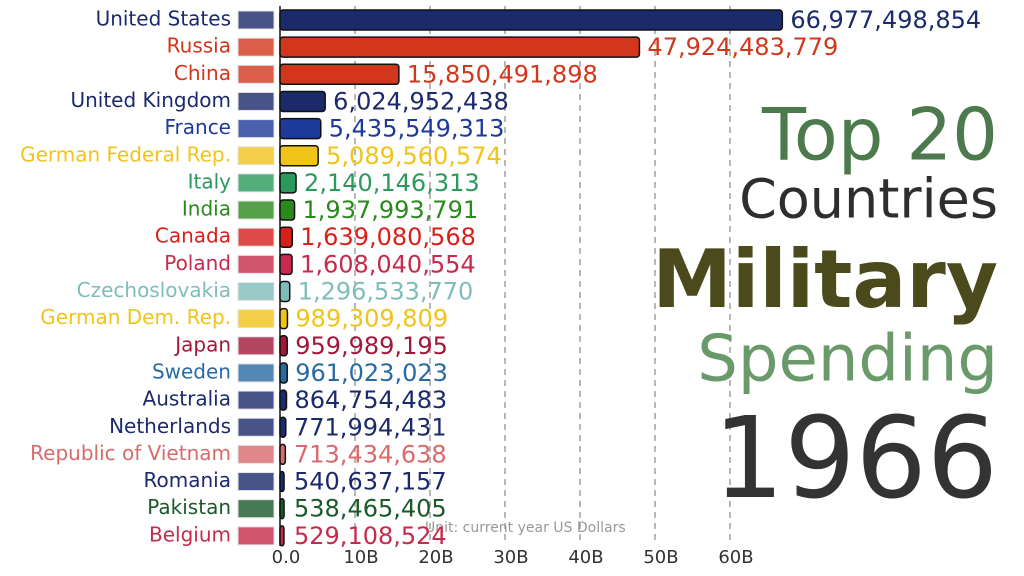  Describe the element at coordinates (197, 263) in the screenshot. I see `category-label: Poland` at that location.